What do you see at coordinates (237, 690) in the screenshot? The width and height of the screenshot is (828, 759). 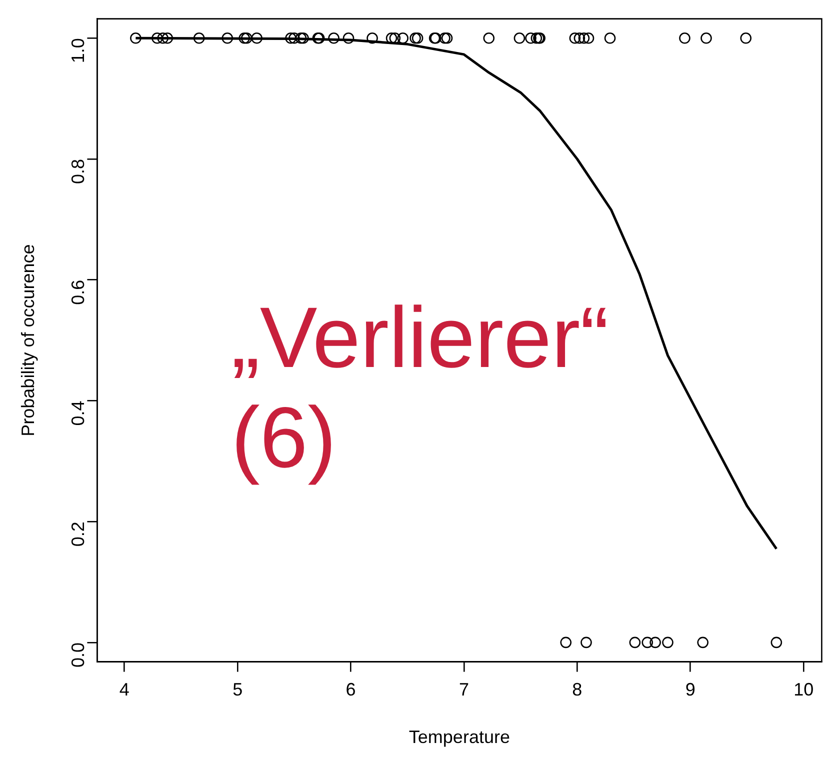 I see `x-tick-label: 5` at bounding box center [237, 690].